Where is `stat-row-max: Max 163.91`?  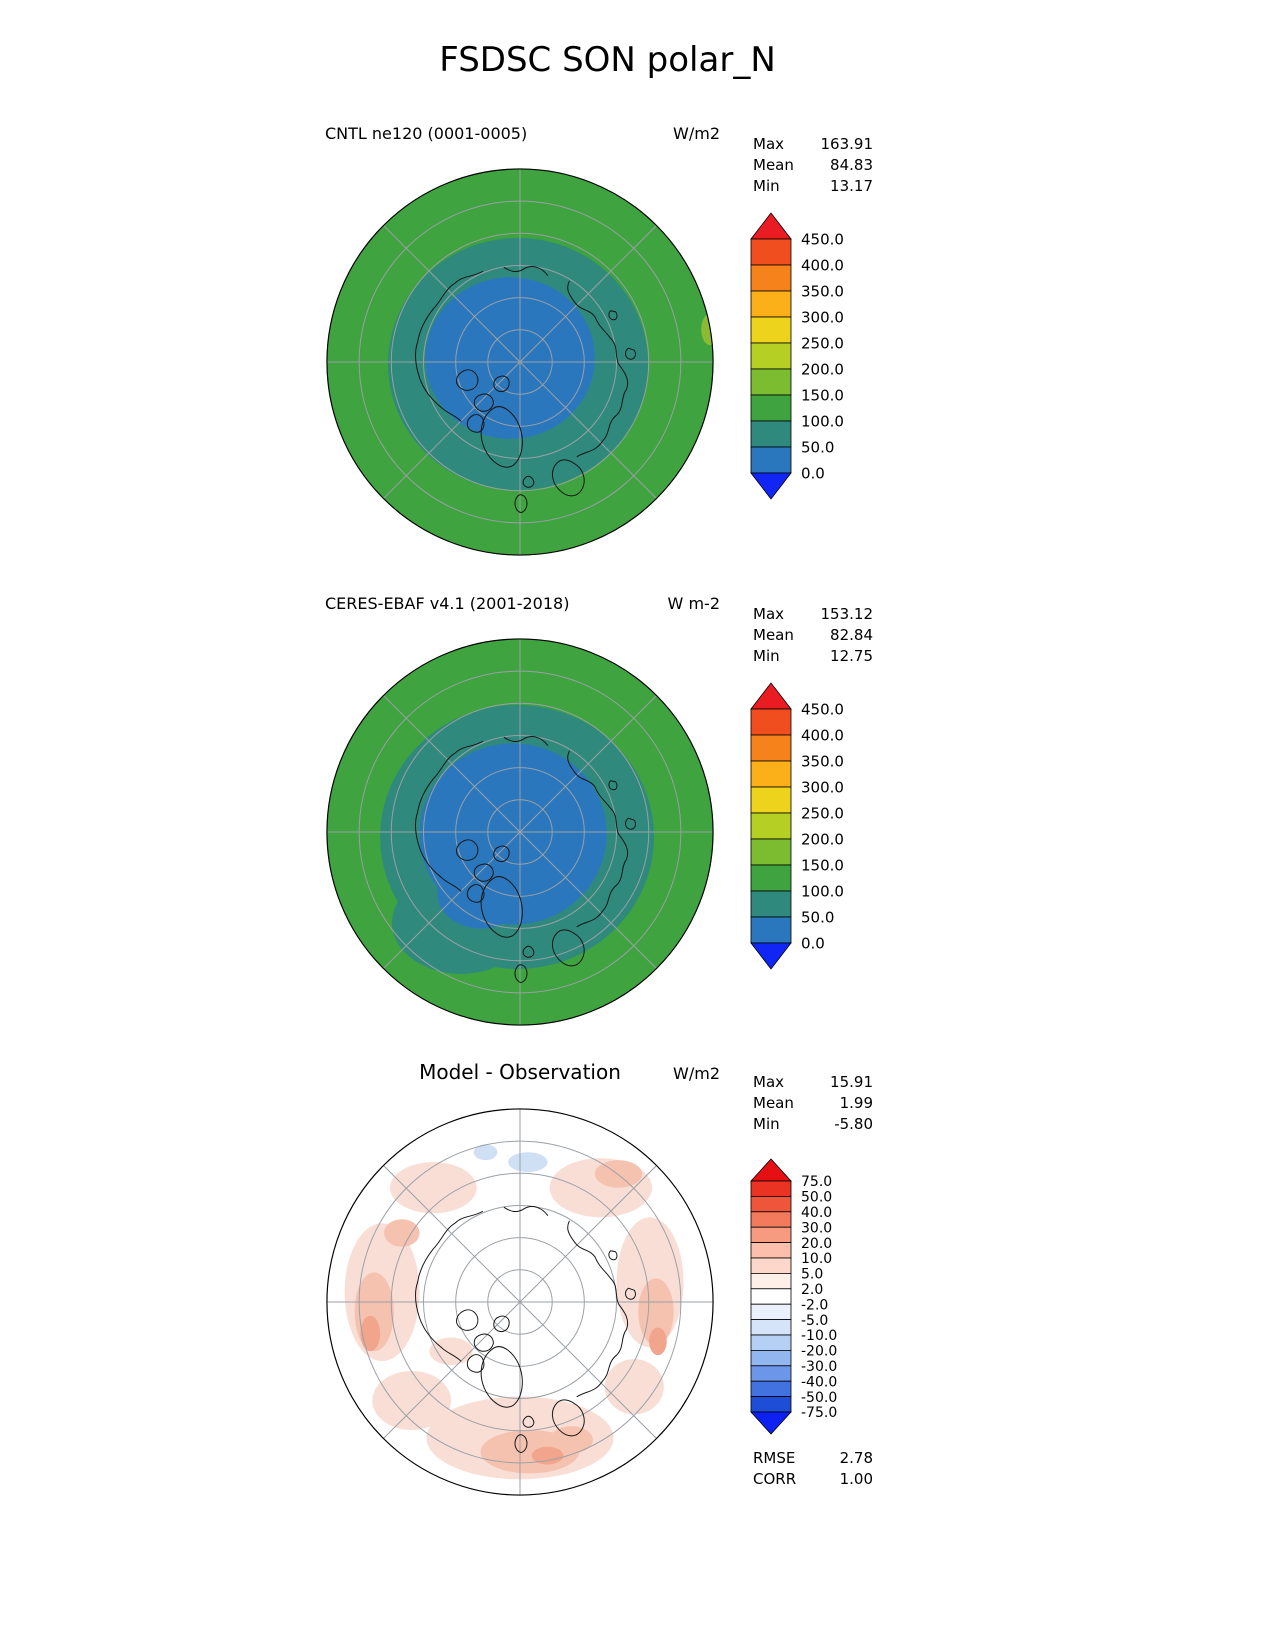
stat-row-max: Max 163.91 is located at coordinates (813, 144).